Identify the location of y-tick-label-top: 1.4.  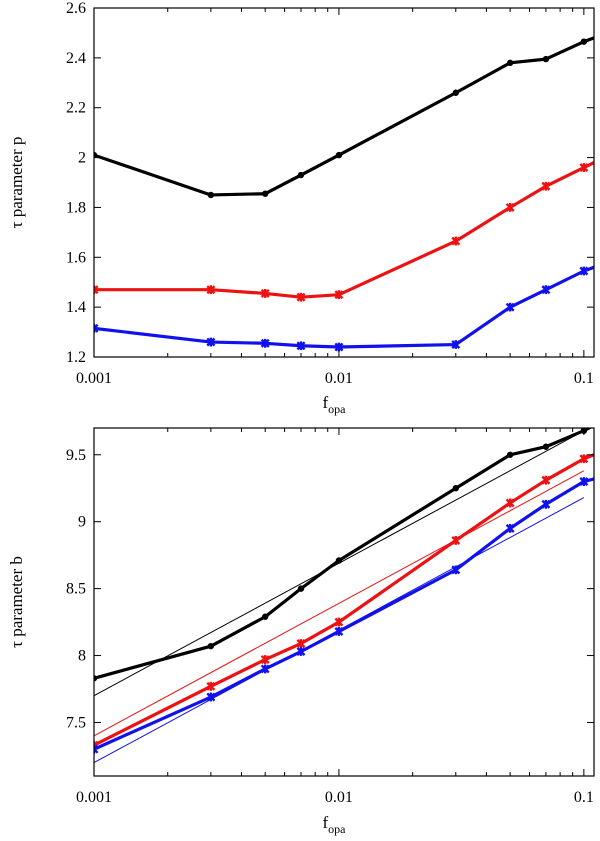
(76, 307).